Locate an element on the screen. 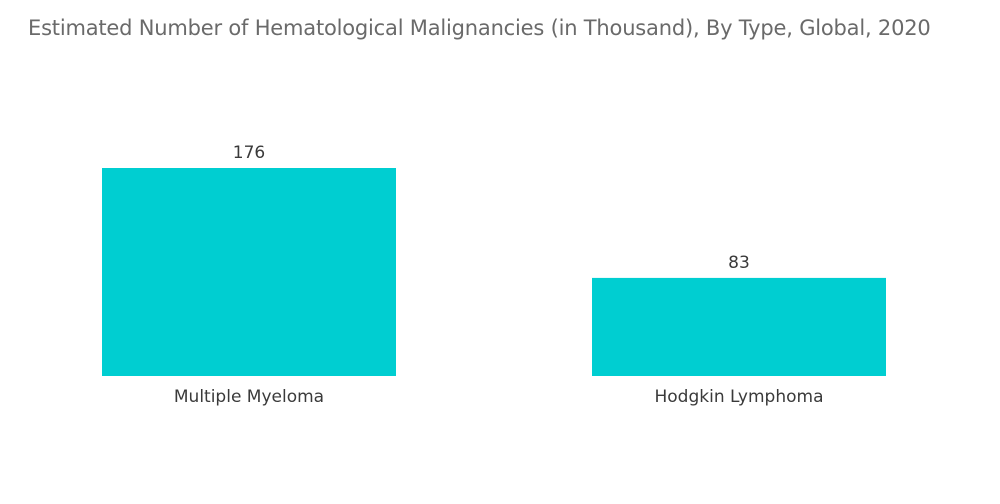 This screenshot has width=1000, height=504. bar-multiple-myeloma is located at coordinates (249, 272).